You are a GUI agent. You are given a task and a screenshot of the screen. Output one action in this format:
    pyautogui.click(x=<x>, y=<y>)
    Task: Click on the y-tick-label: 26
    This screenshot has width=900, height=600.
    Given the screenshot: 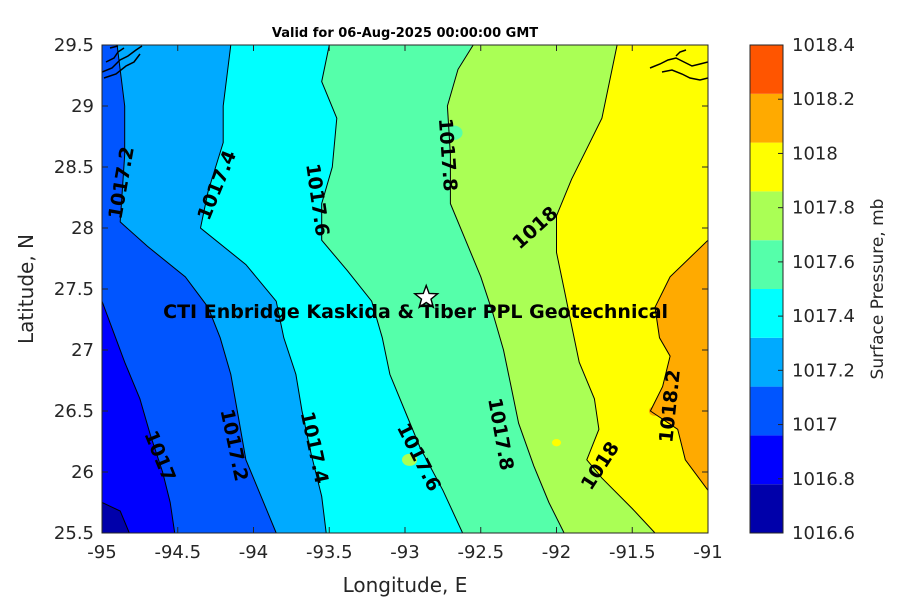 What is the action you would take?
    pyautogui.click(x=82, y=472)
    